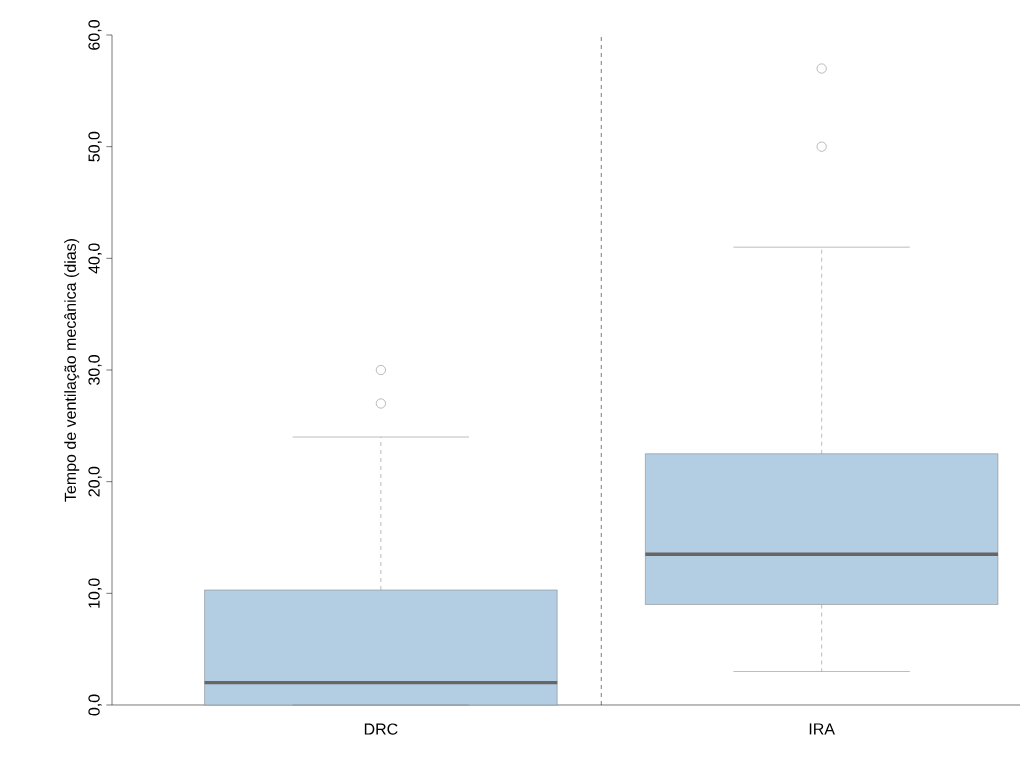  Describe the element at coordinates (95, 370) in the screenshot. I see `y-tick-label: 30,0` at that location.